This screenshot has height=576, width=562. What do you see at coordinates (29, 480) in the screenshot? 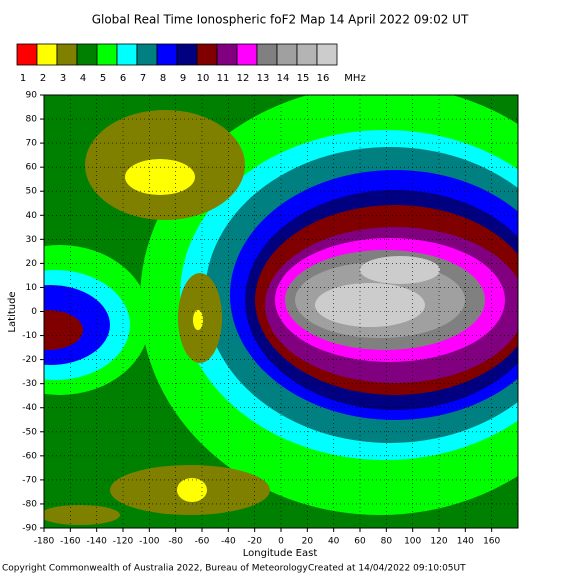
I see `y-tick-label: -70` at bounding box center [29, 480].